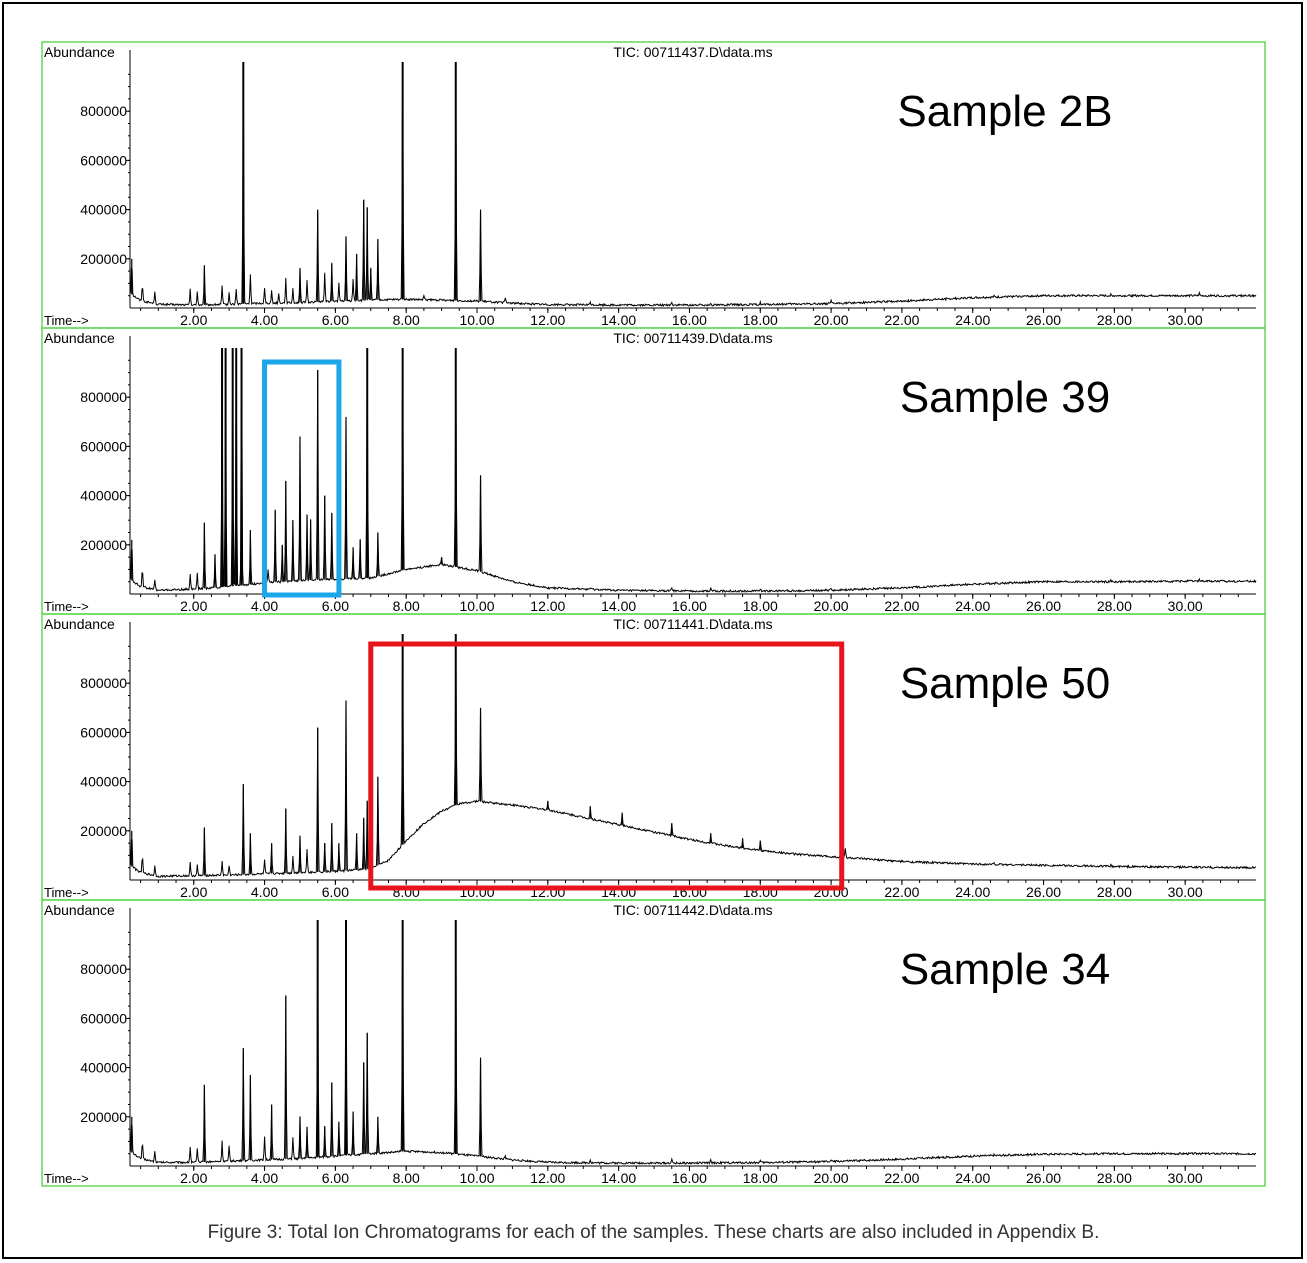 Image resolution: width=1307 pixels, height=1263 pixels. What do you see at coordinates (1005, 969) in the screenshot?
I see `sample-label: Sample 34` at bounding box center [1005, 969].